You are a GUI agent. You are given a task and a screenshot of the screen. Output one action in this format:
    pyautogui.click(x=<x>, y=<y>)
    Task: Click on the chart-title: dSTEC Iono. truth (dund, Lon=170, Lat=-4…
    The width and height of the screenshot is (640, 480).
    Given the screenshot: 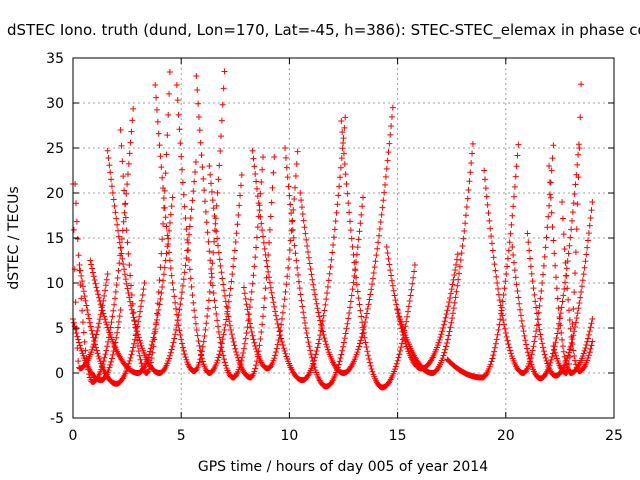 What is the action you would take?
    pyautogui.click(x=323, y=30)
    